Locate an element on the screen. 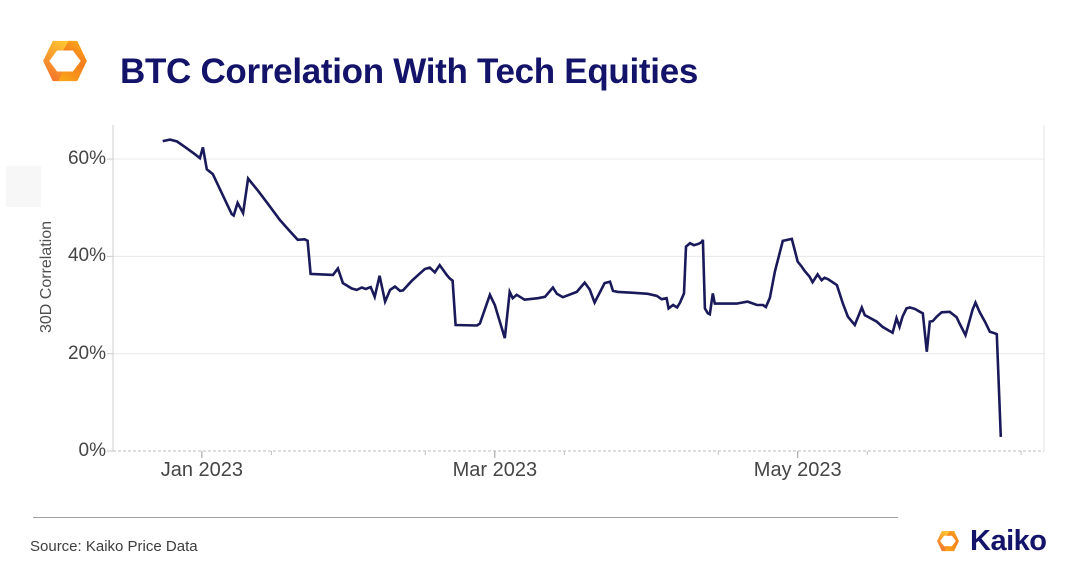 The height and width of the screenshot is (570, 1081). y-tick-label-0: 0% is located at coordinates (92, 450).